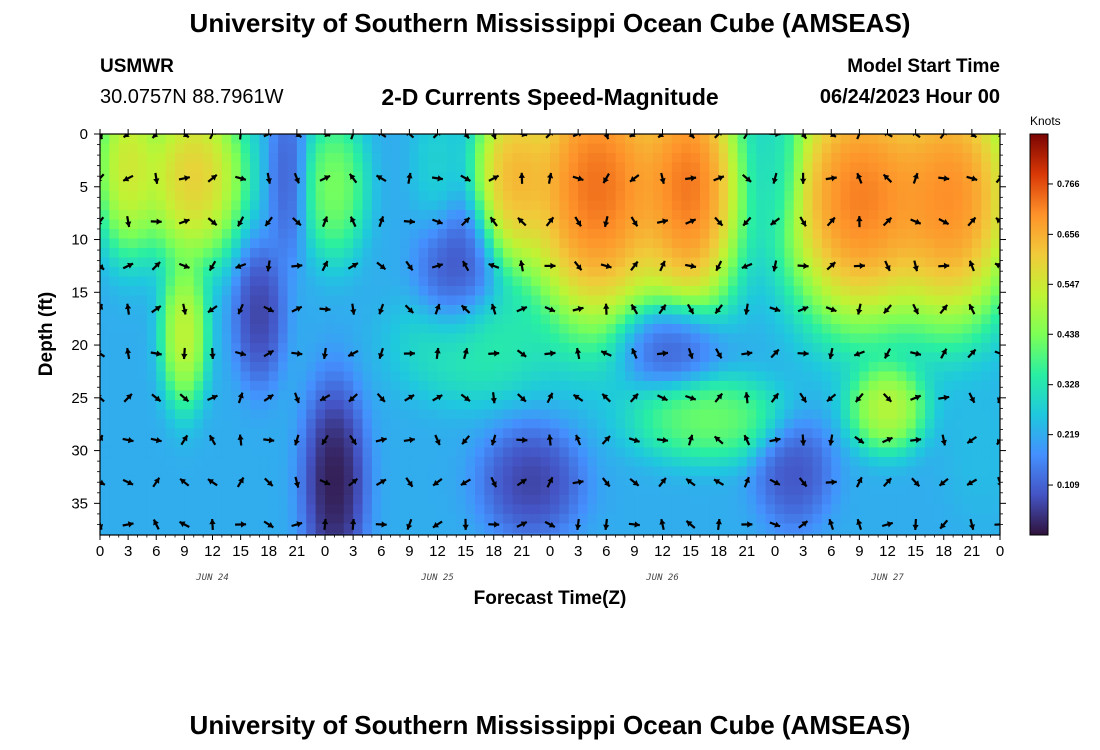 This screenshot has width=1100, height=750. I want to click on x-tick-label: 0, so click(550, 551).